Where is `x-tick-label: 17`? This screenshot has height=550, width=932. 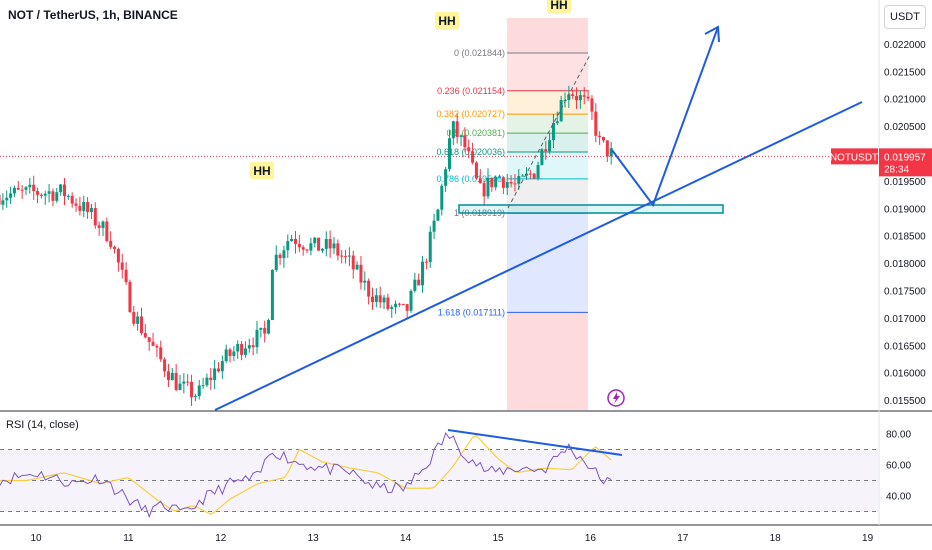 x-tick-label: 17 is located at coordinates (683, 538).